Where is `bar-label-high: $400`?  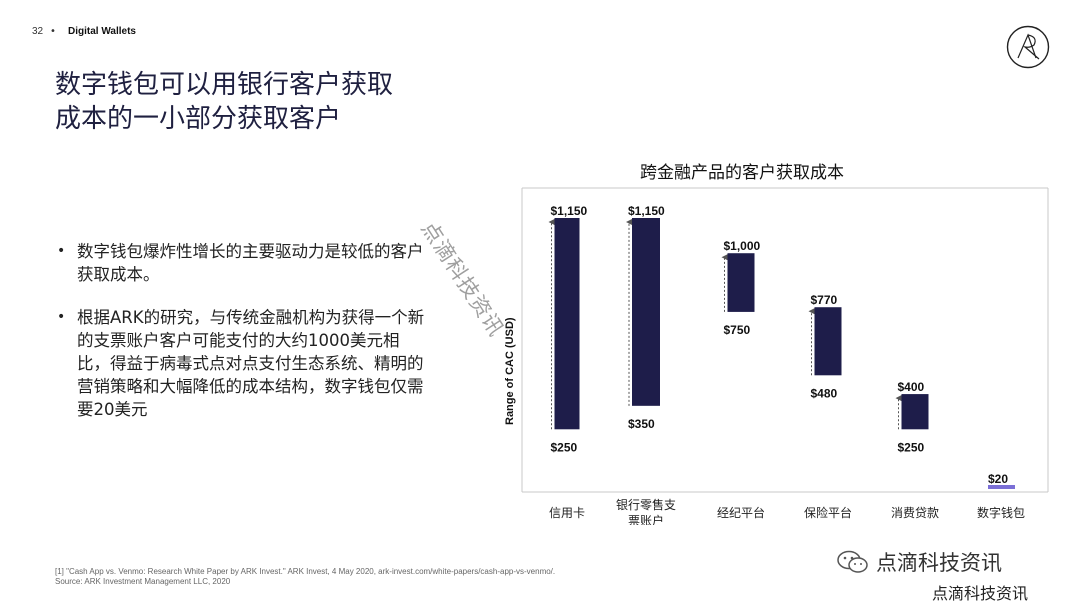 bar-label-high: $400 is located at coordinates (911, 387).